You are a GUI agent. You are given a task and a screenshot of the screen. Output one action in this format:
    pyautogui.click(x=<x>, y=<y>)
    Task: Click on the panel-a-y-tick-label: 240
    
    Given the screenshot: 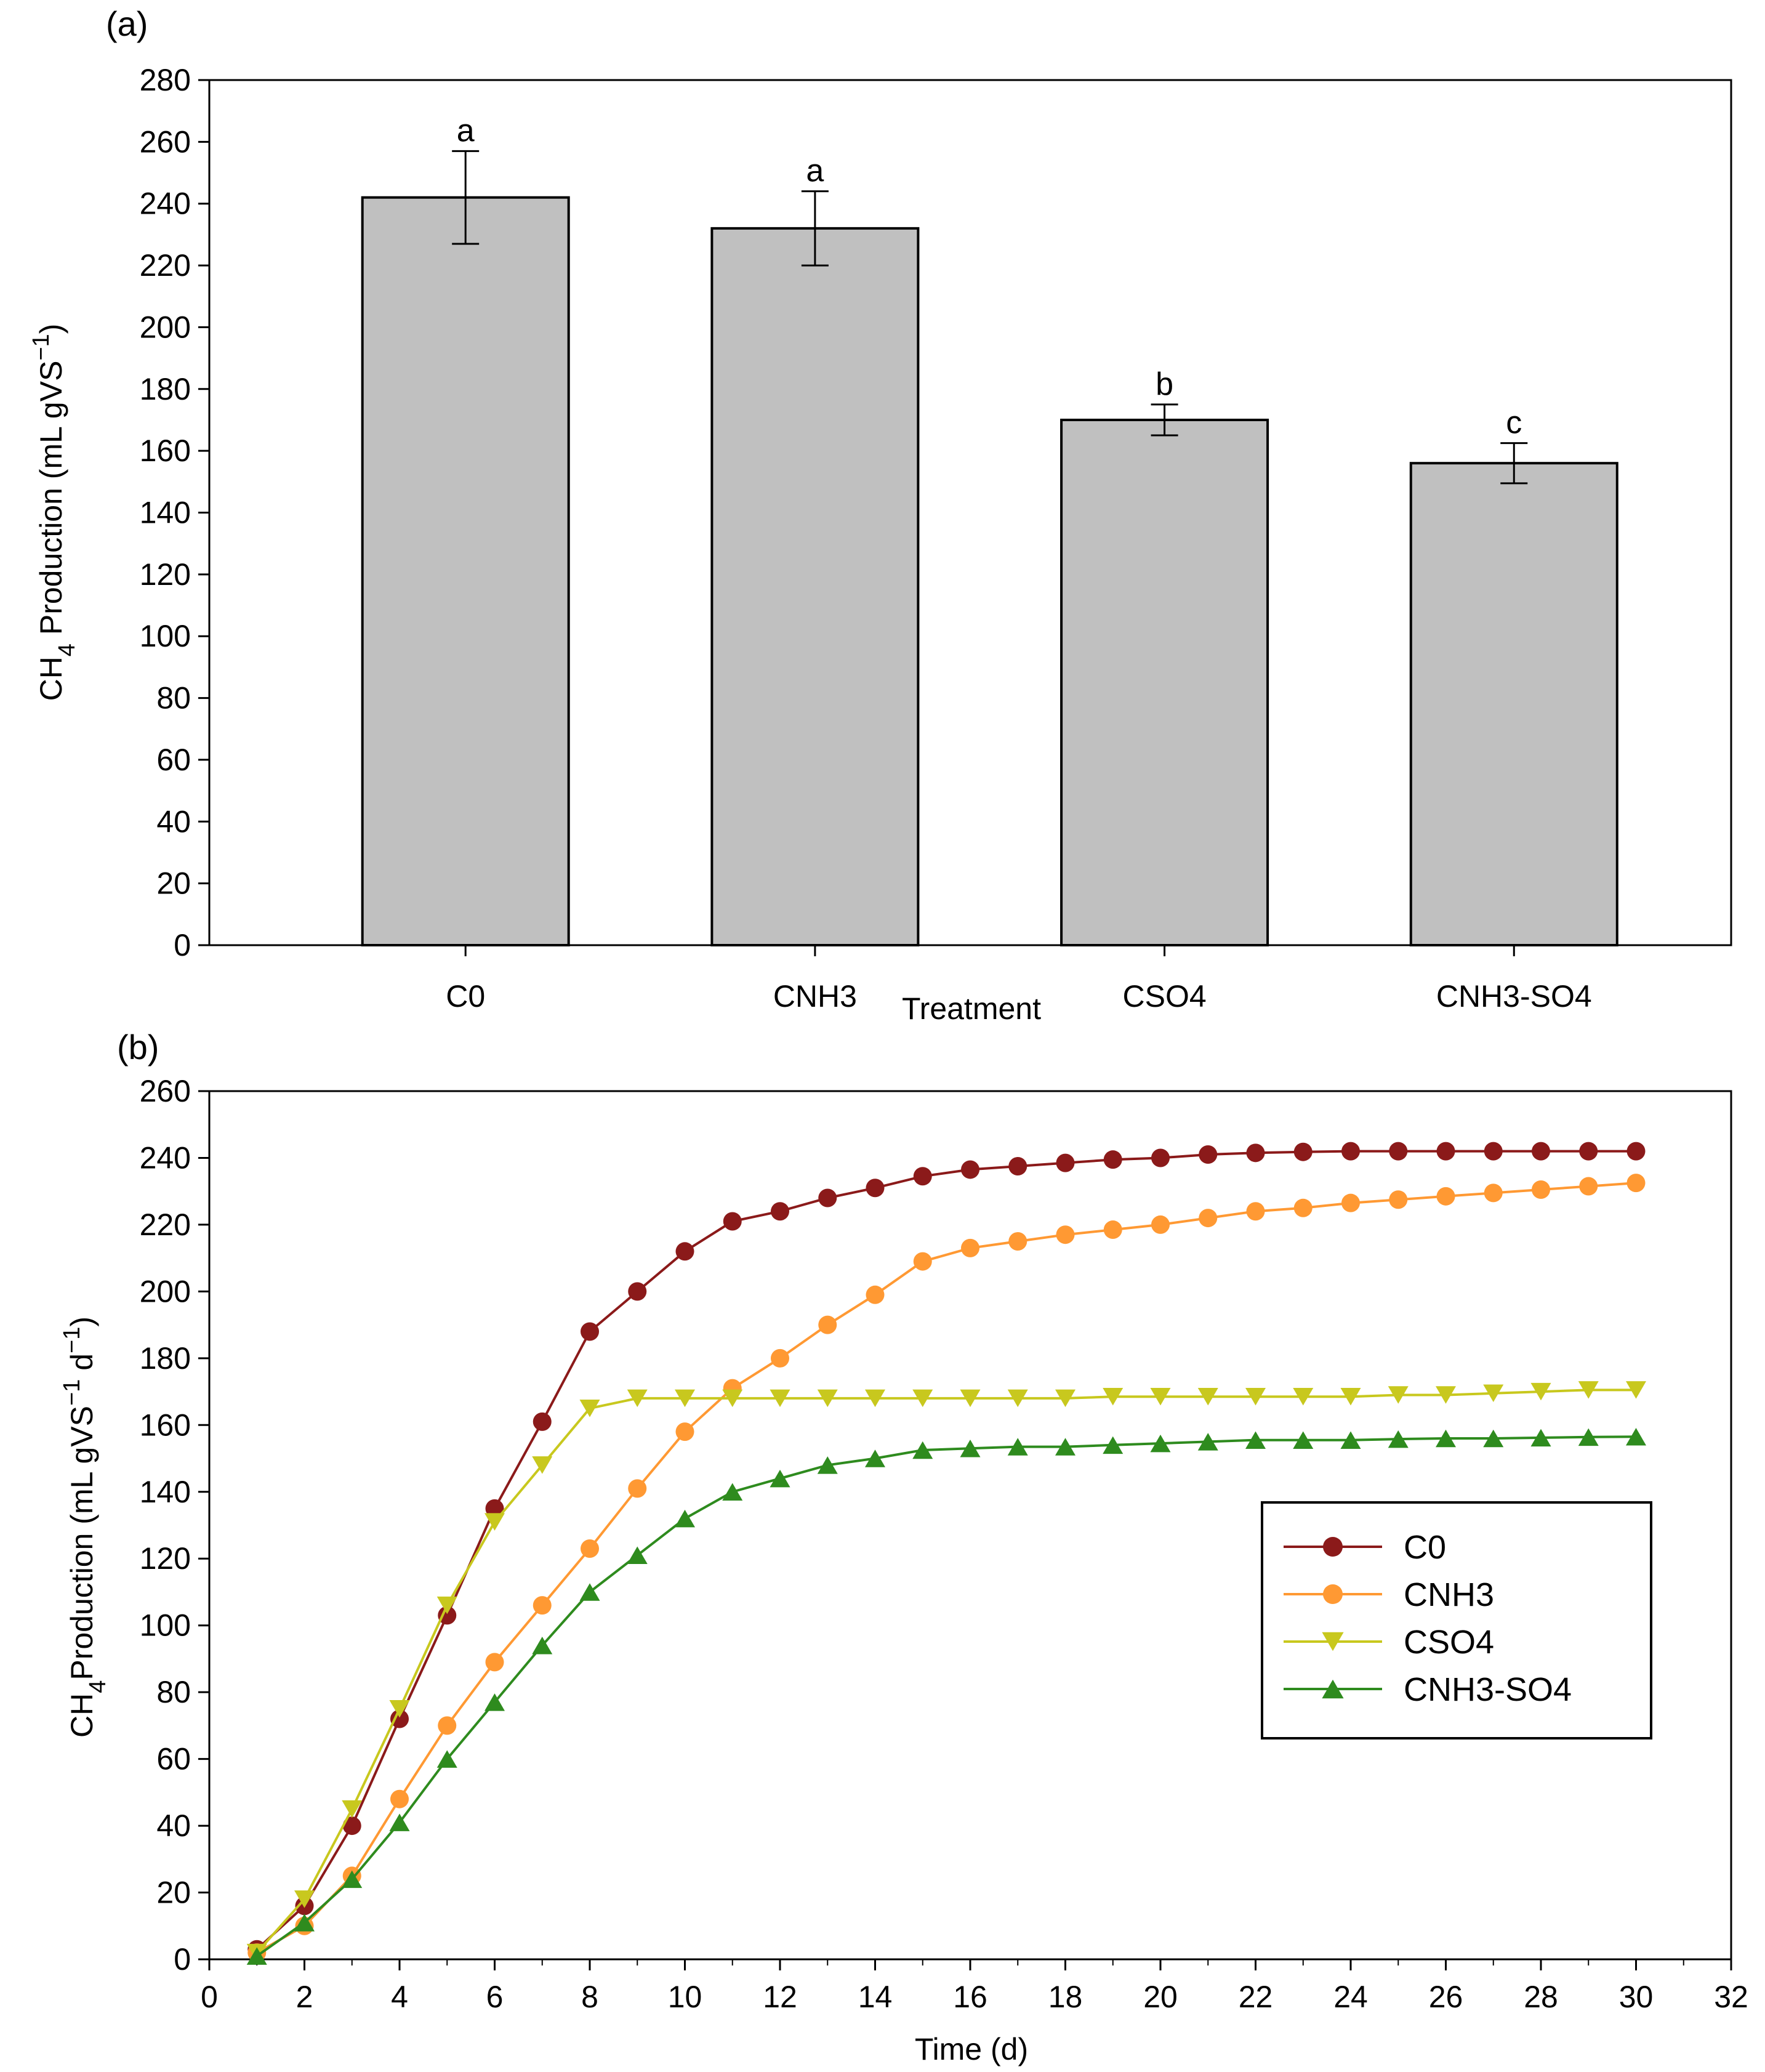 What is the action you would take?
    pyautogui.click(x=165, y=204)
    